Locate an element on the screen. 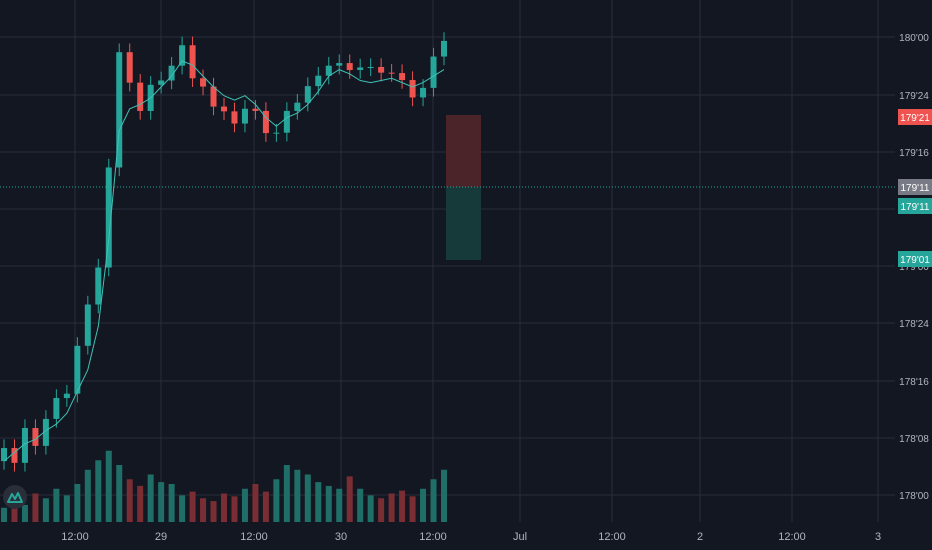 This screenshot has height=550, width=932. price-tick-label: 178'08 is located at coordinates (914, 439).